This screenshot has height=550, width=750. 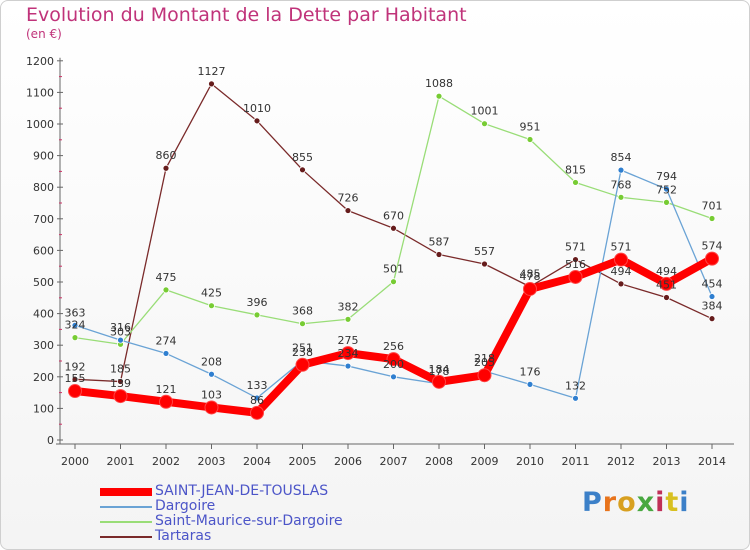 What do you see at coordinates (302, 157) in the screenshot?
I see `data-label: 855` at bounding box center [302, 157].